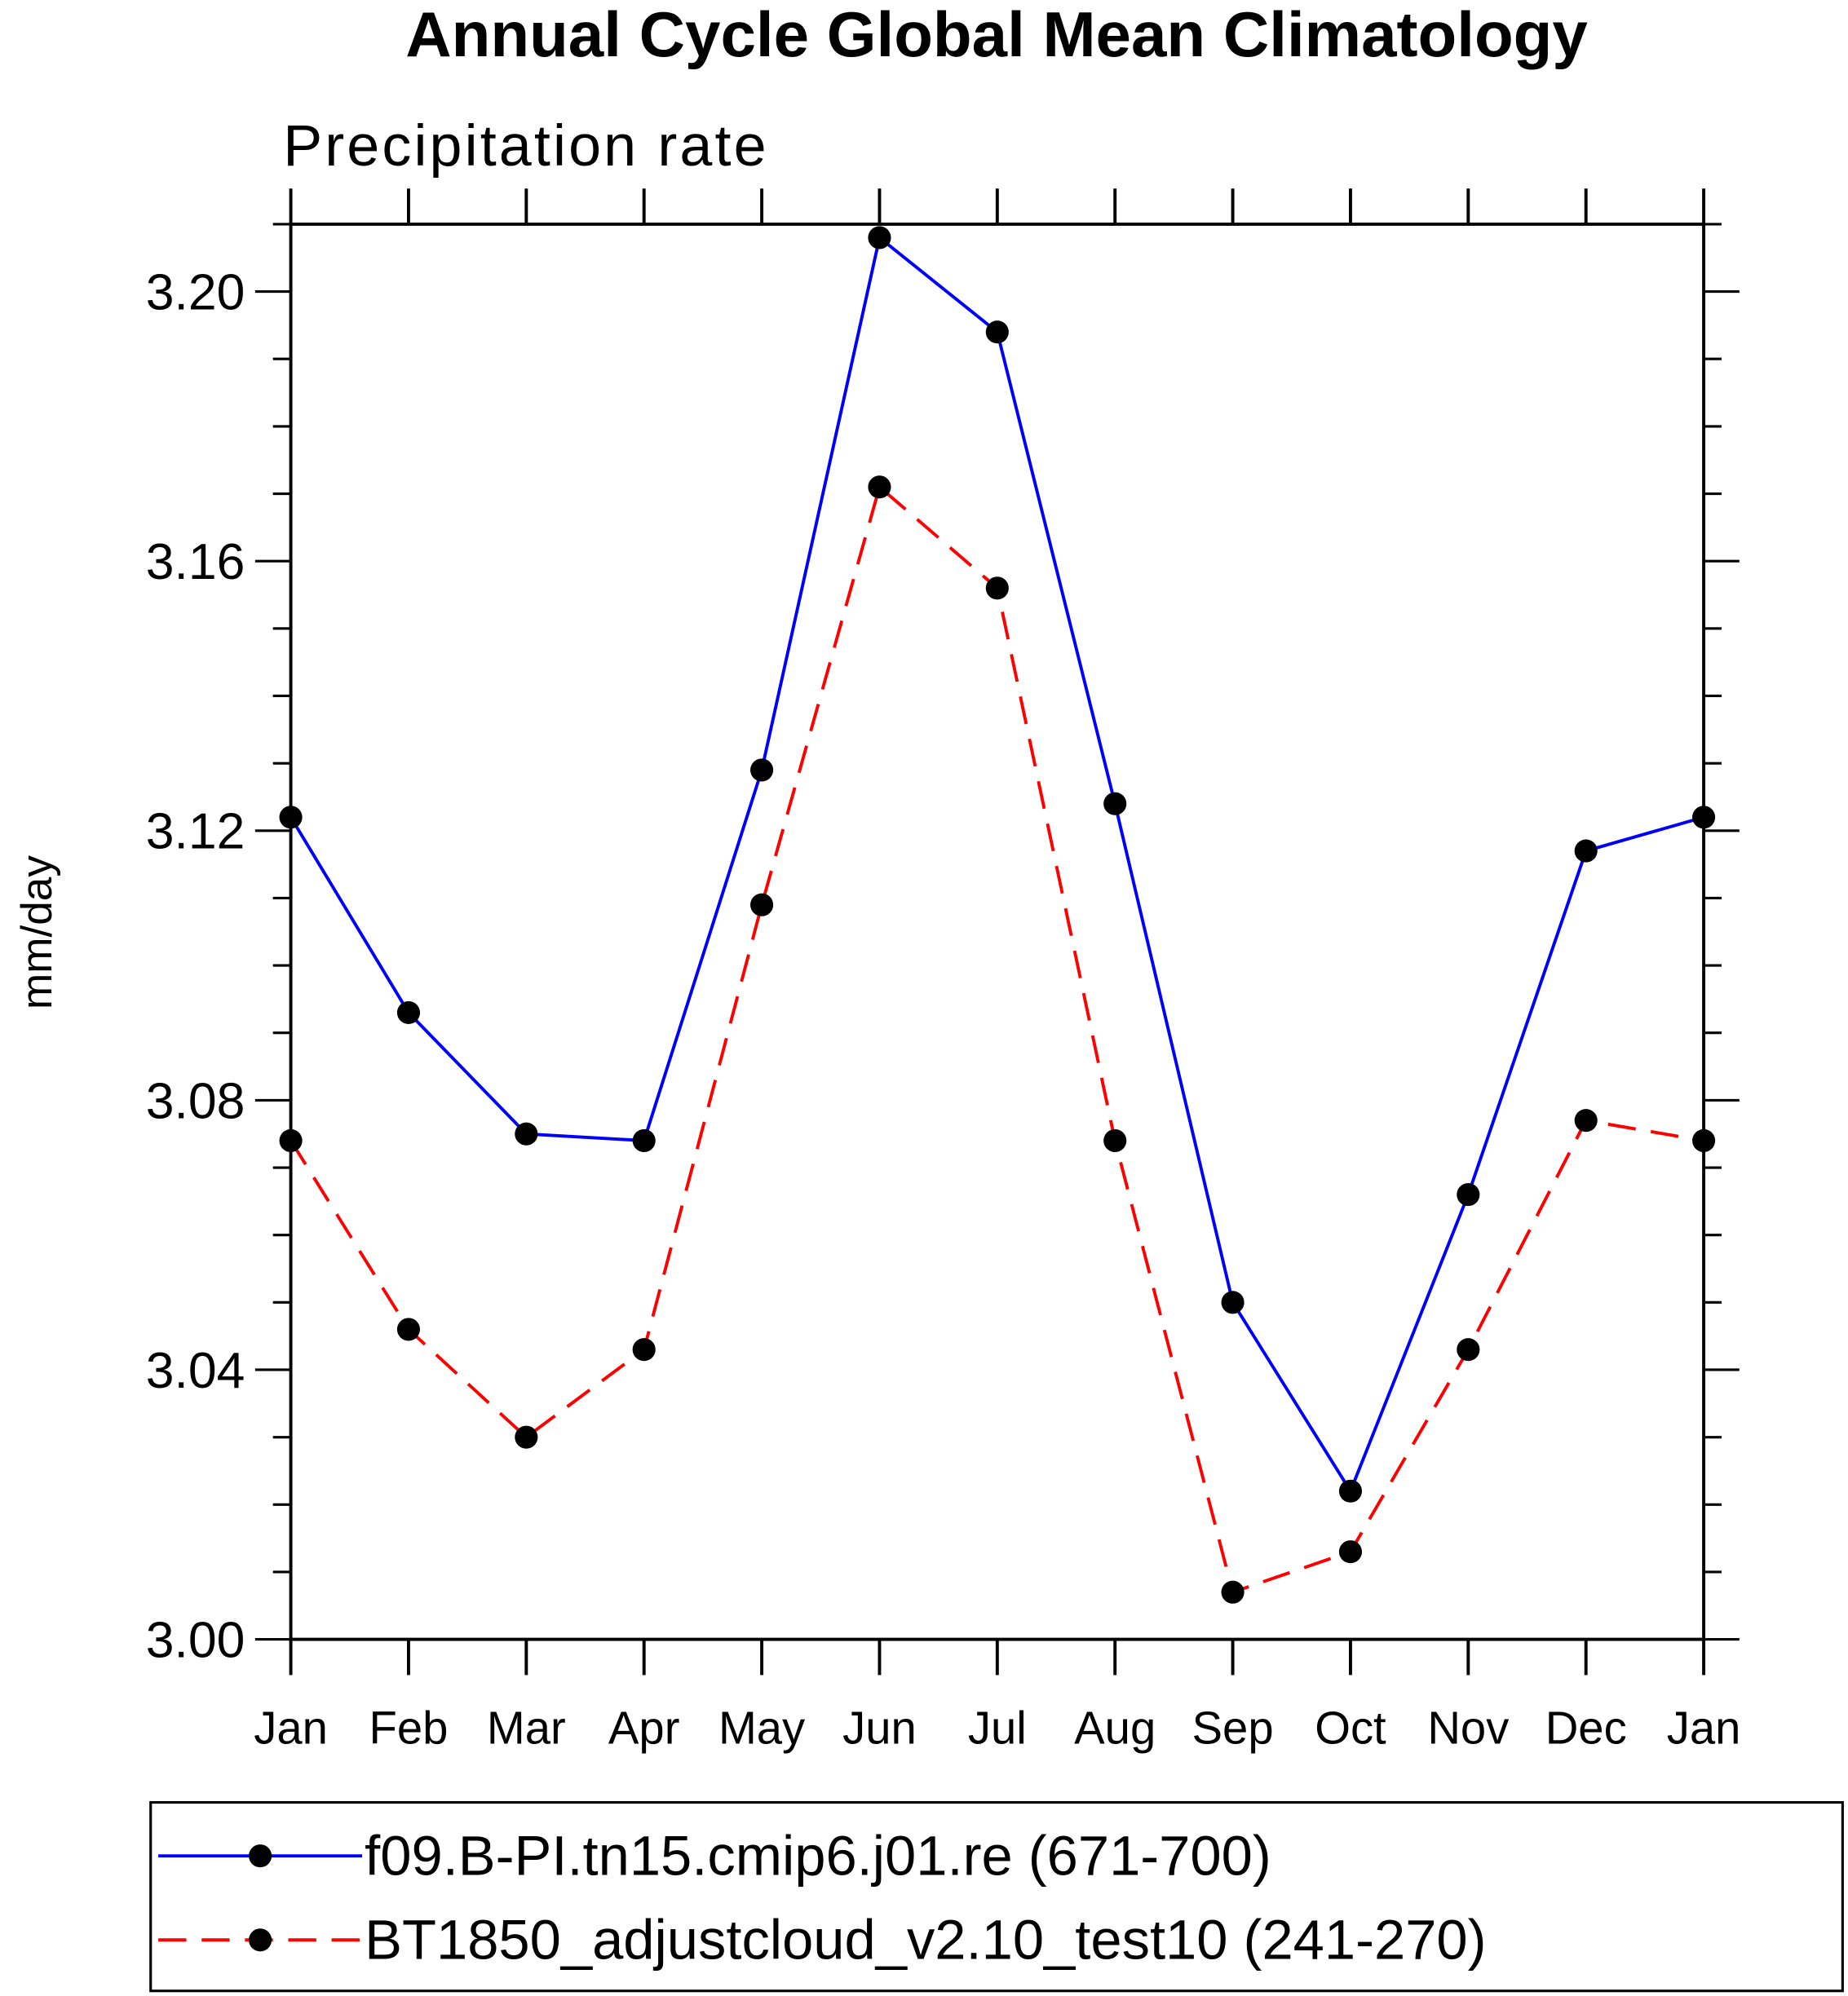  I want to click on legend-label-0: f09.B-PI.tn15.cmip6.j01.re (671-700), so click(818, 1856).